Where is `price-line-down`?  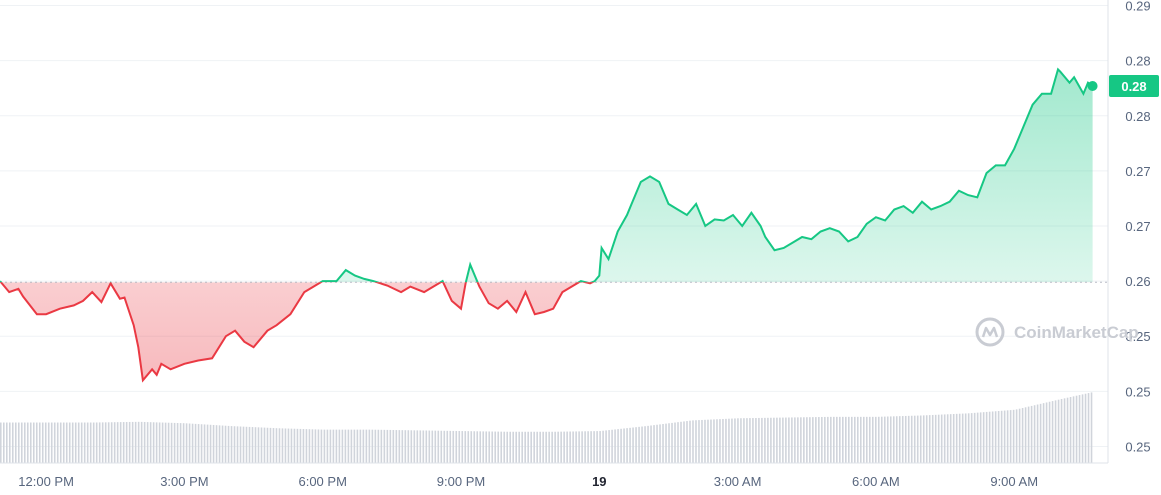
price-line-down is located at coordinates (297, 332).